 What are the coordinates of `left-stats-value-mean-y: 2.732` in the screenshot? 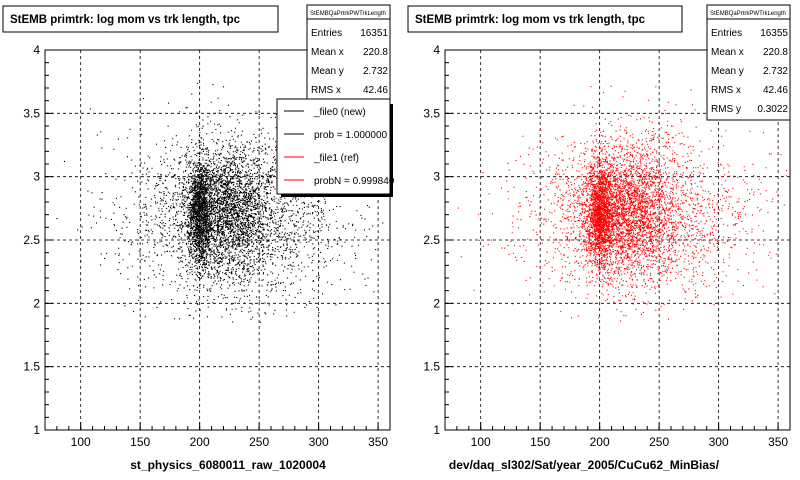 It's located at (375, 71).